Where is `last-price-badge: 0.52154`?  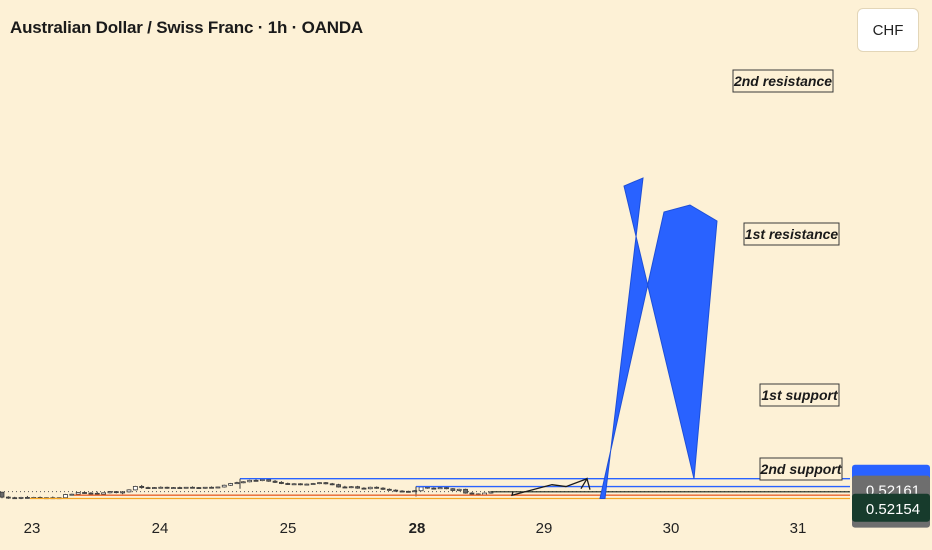
last-price-badge: 0.52154 is located at coordinates (891, 507).